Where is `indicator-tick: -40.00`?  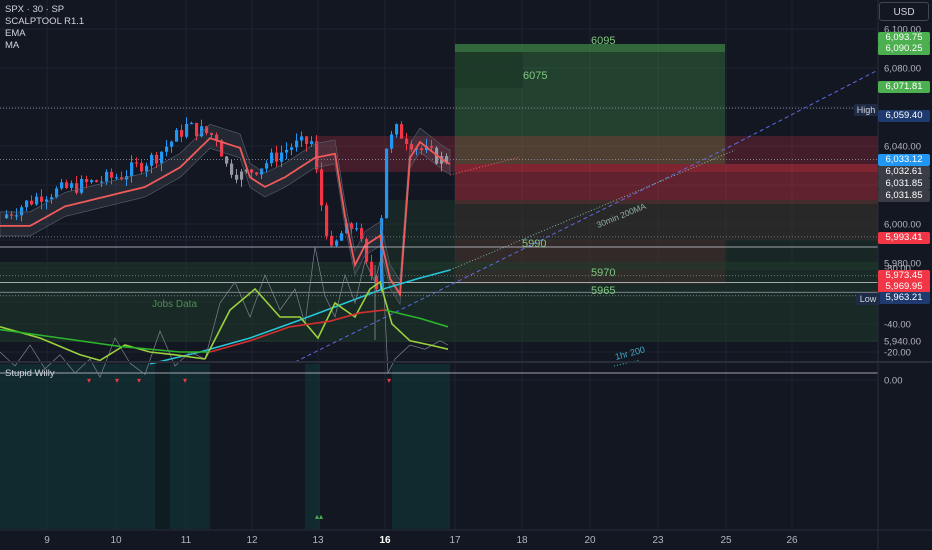 indicator-tick: -40.00 is located at coordinates (897, 325).